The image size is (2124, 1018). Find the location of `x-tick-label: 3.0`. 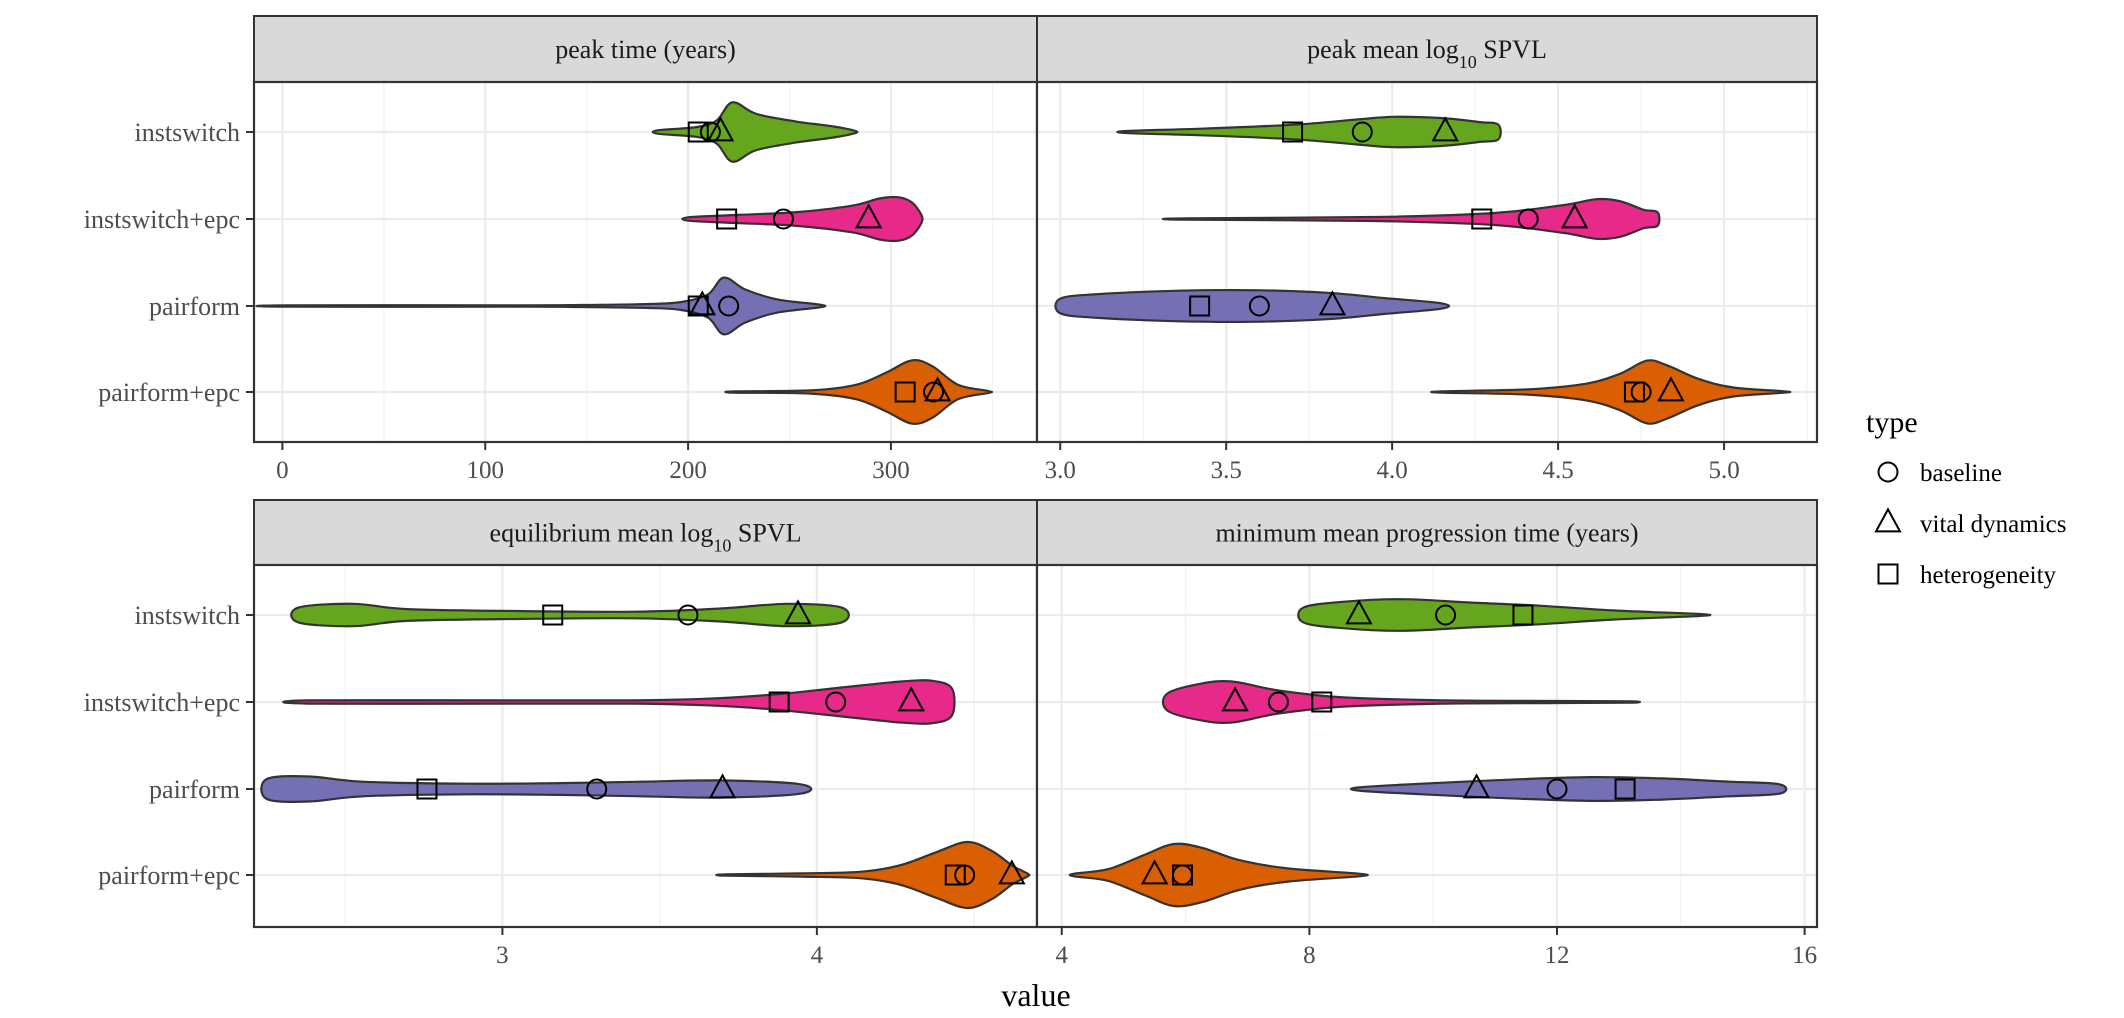

x-tick-label: 3.0 is located at coordinates (1060, 470).